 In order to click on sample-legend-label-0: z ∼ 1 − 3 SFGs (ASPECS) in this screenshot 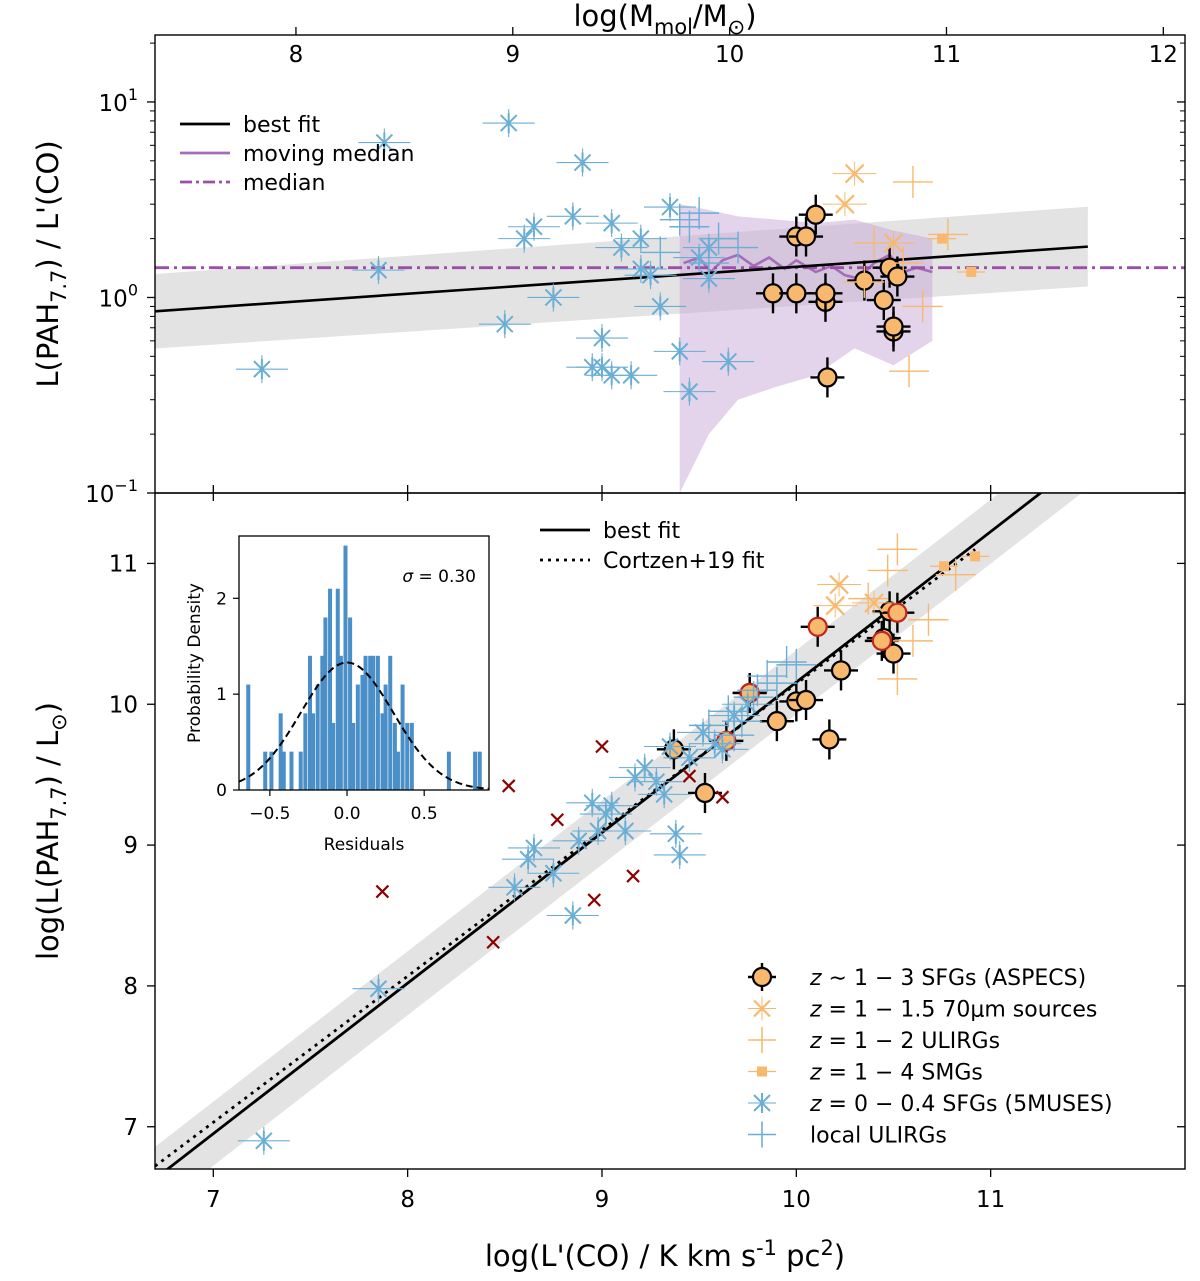, I will do `click(947, 978)`.